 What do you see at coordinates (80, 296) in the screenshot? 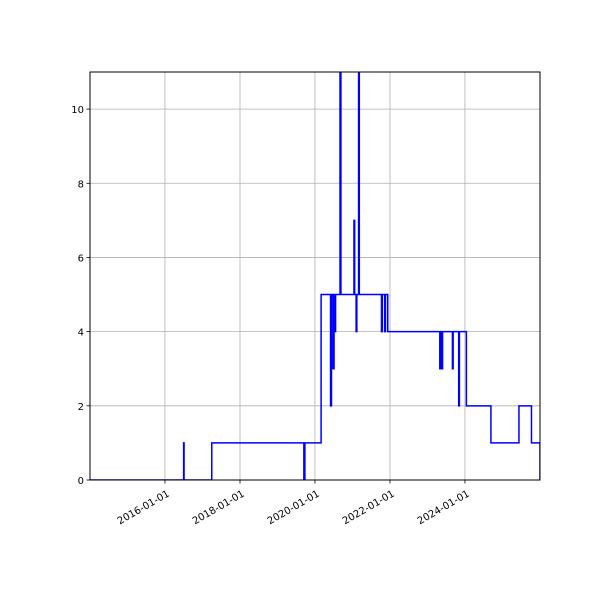
I see `y-axis: 0 2 4 6 8 10` at bounding box center [80, 296].